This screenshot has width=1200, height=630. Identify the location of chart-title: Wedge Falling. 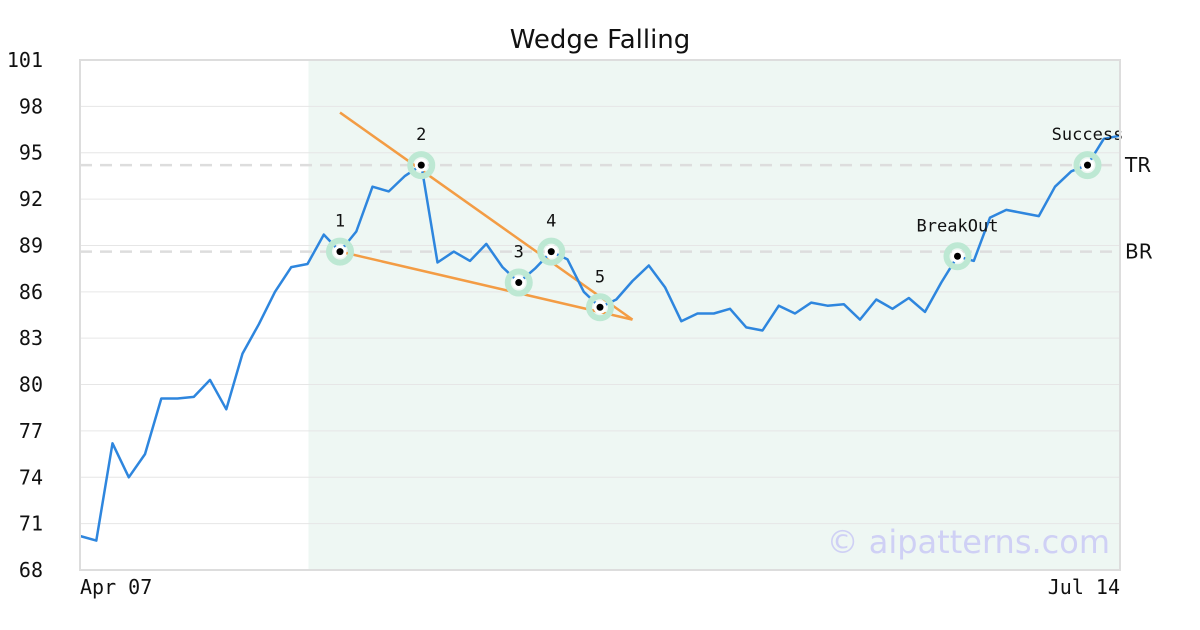
(600, 40).